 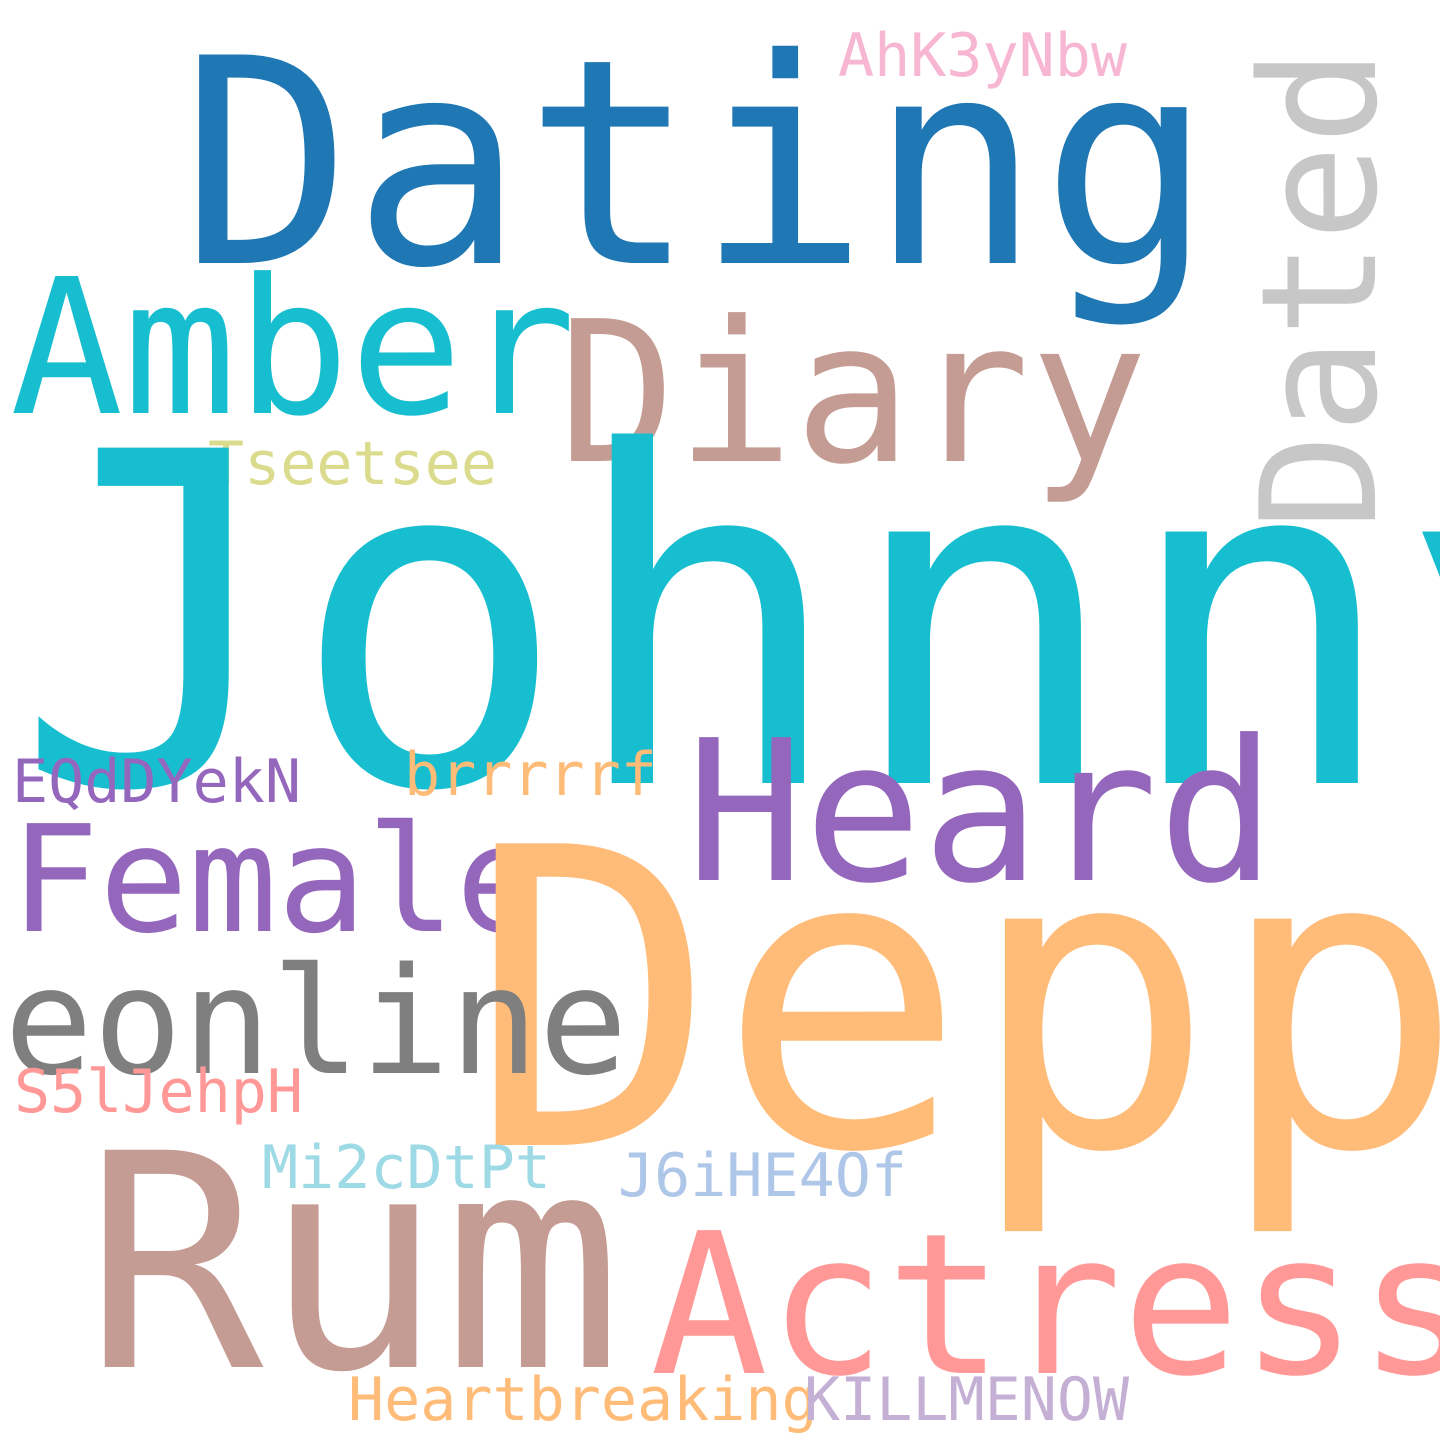 What do you see at coordinates (277, 880) in the screenshot?
I see `word-female: Female` at bounding box center [277, 880].